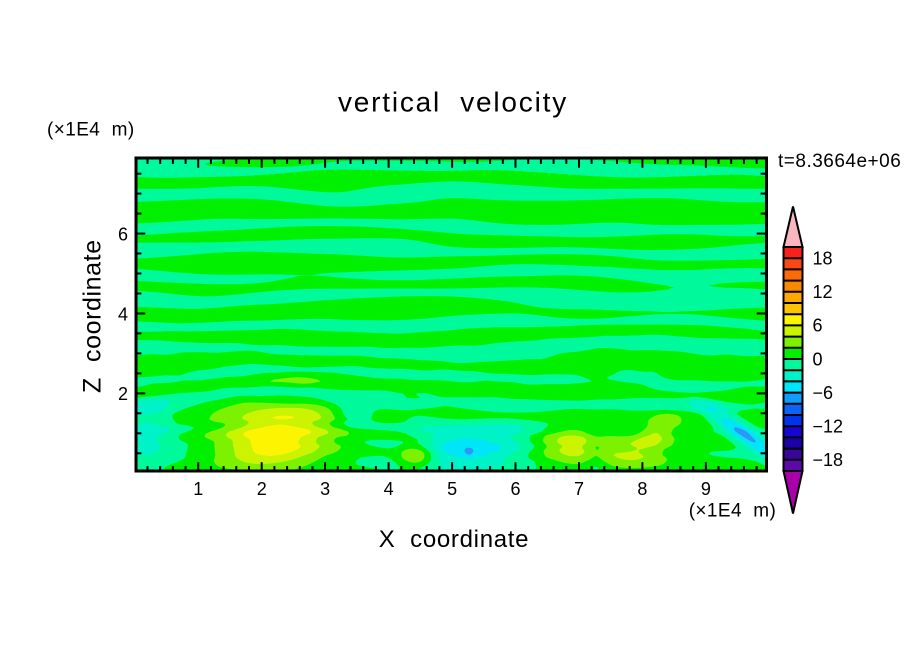  Describe the element at coordinates (454, 539) in the screenshot. I see `svg-text: X coordinate` at that location.